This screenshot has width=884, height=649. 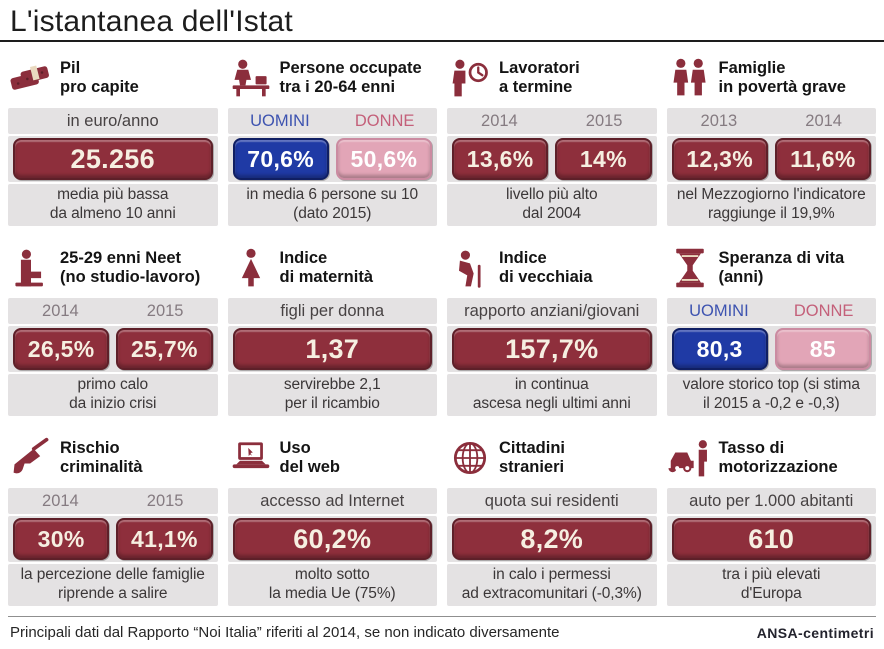 I want to click on panel-title: 25-29 enni Neet (no studio-lavoro), so click(x=130, y=268).